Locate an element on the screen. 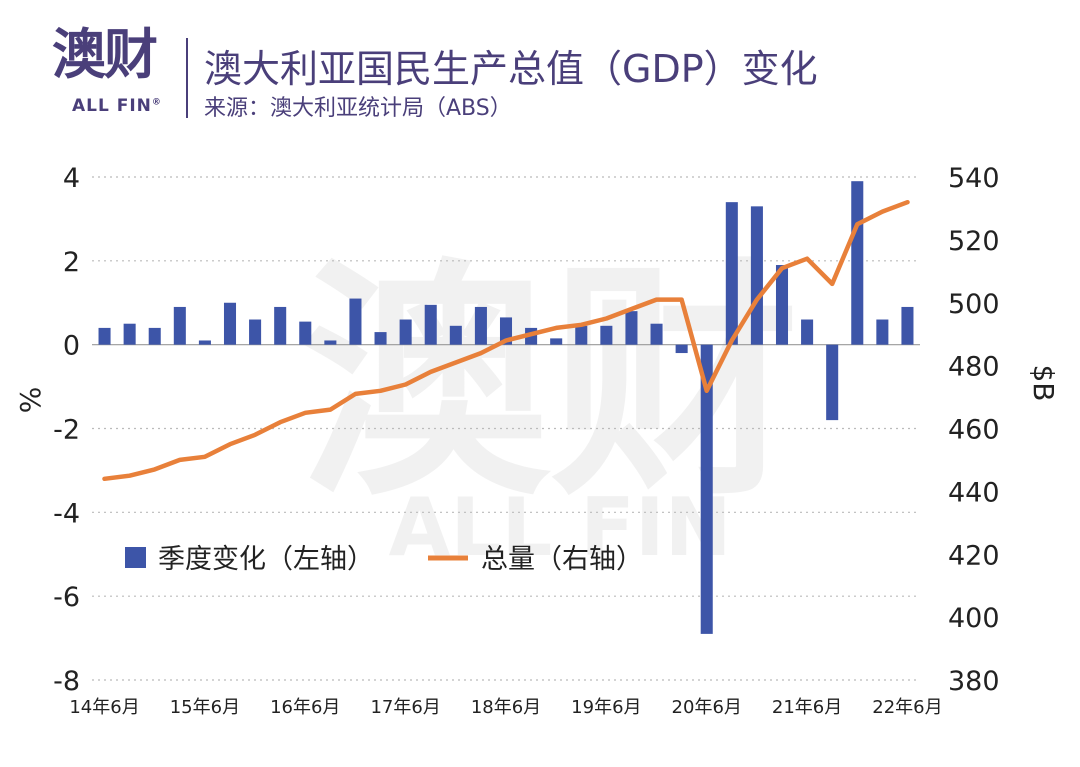 The width and height of the screenshot is (1080, 767). x-tick-label: 19年6月 is located at coordinates (606, 707).